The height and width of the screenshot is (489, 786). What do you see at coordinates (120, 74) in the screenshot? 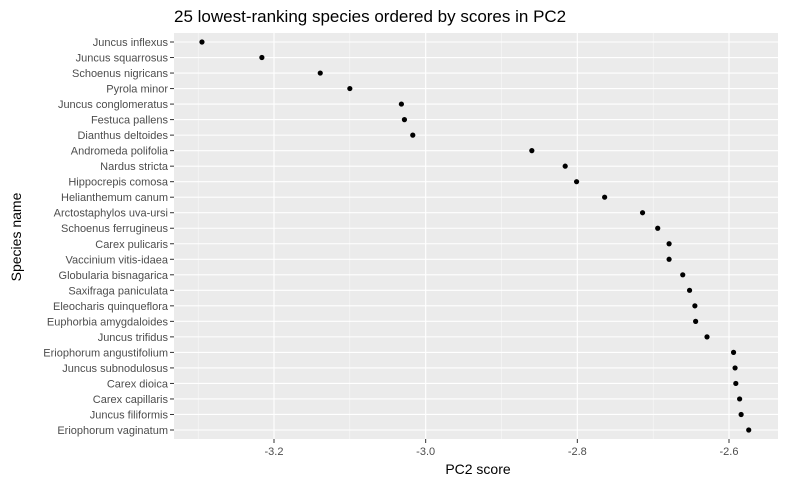
I see `y-tick-label: Schoenus nigricans` at bounding box center [120, 74].